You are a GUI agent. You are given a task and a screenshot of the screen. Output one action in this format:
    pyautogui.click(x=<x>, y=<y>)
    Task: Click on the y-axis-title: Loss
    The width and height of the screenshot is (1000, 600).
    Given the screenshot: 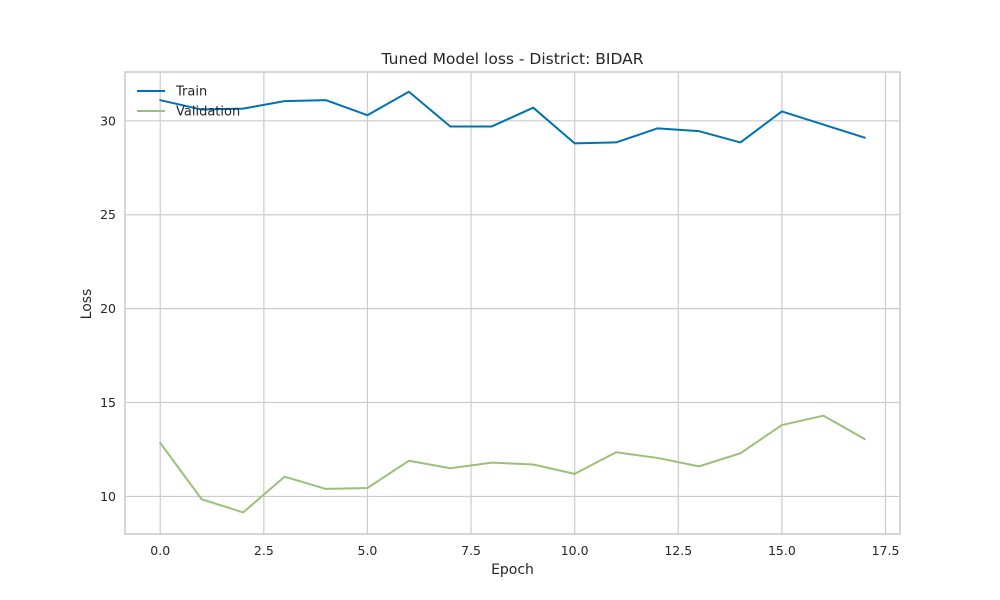 What is the action you would take?
    pyautogui.click(x=87, y=304)
    